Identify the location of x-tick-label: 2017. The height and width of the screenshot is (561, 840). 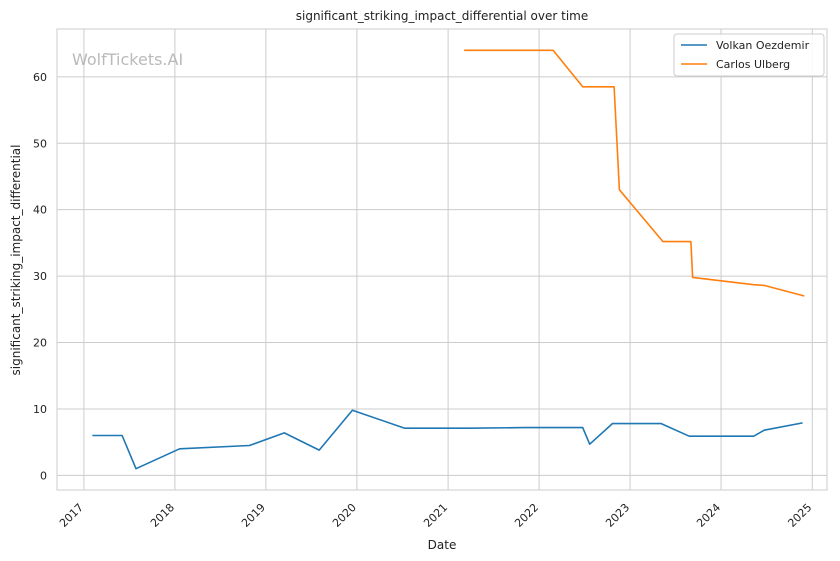
(71, 515).